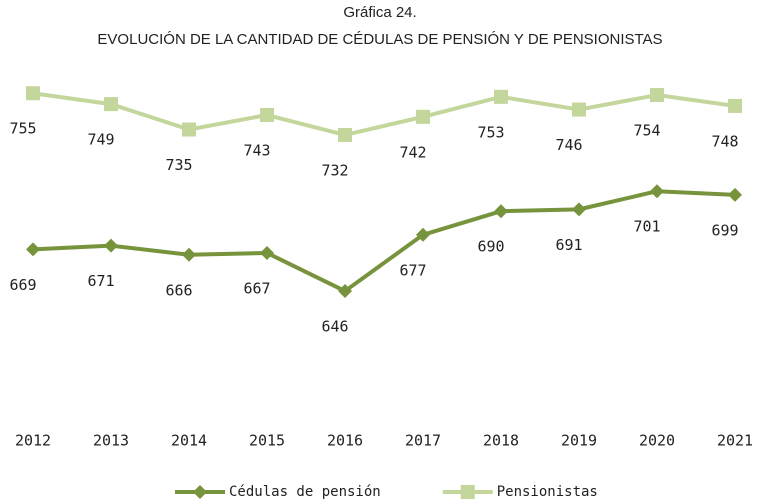 The image size is (760, 504). I want to click on data-label: 748, so click(724, 141).